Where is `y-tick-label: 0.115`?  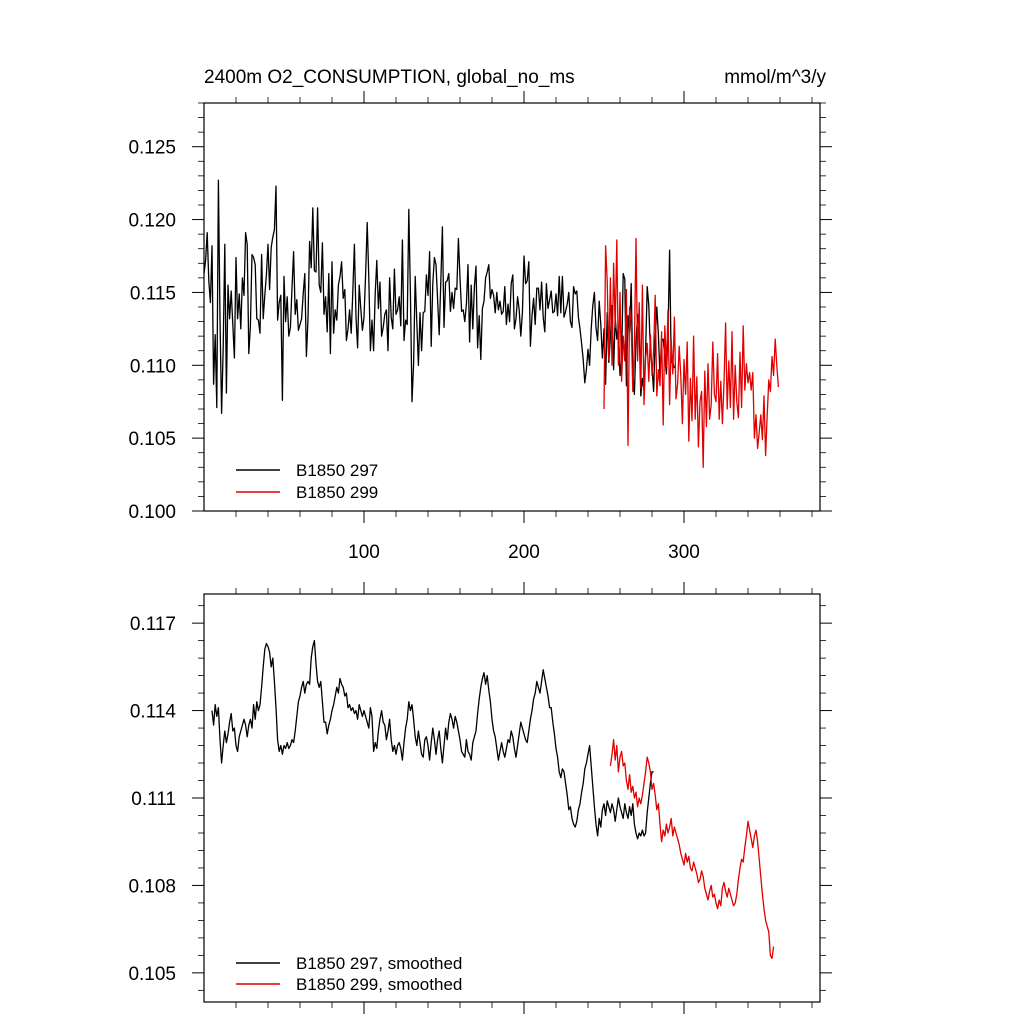
y-tick-label: 0.115 is located at coordinates (153, 293).